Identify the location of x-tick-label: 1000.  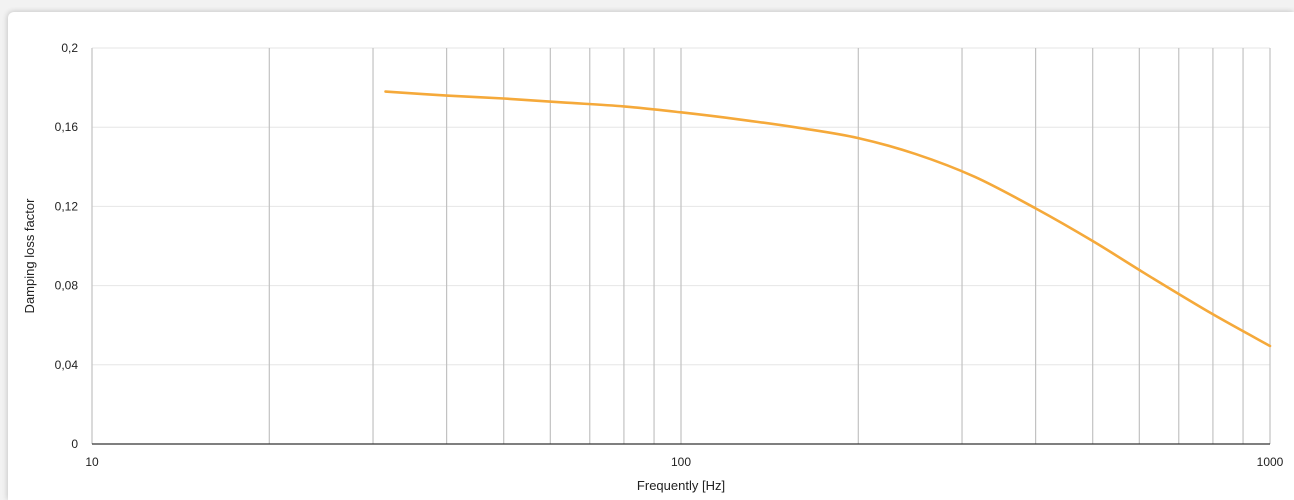
(1270, 462).